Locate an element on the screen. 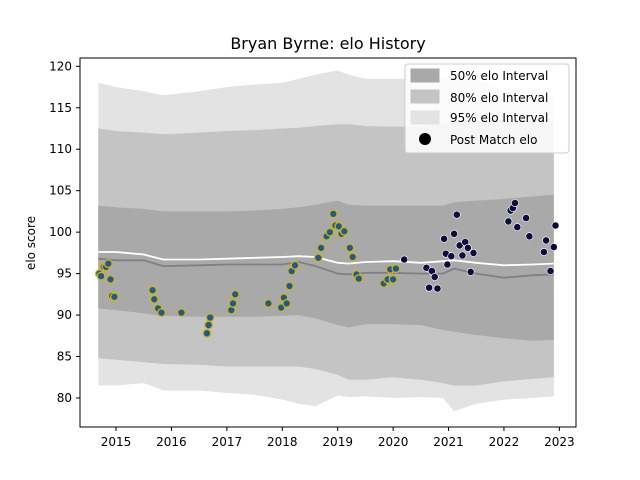 This screenshot has width=640, height=480. x-tick-label: 2017 is located at coordinates (227, 442).